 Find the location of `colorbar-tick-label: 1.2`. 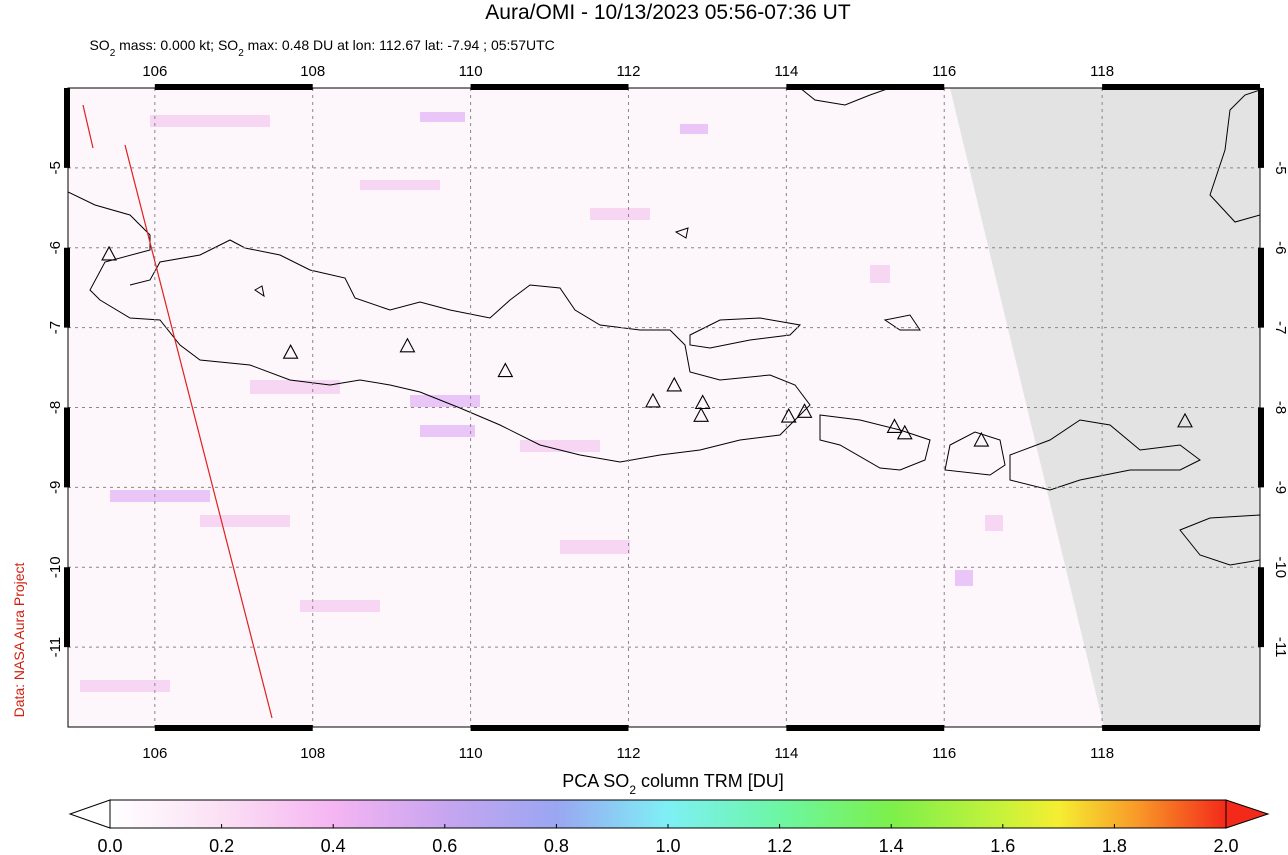

colorbar-tick-label: 1.2 is located at coordinates (779, 845).